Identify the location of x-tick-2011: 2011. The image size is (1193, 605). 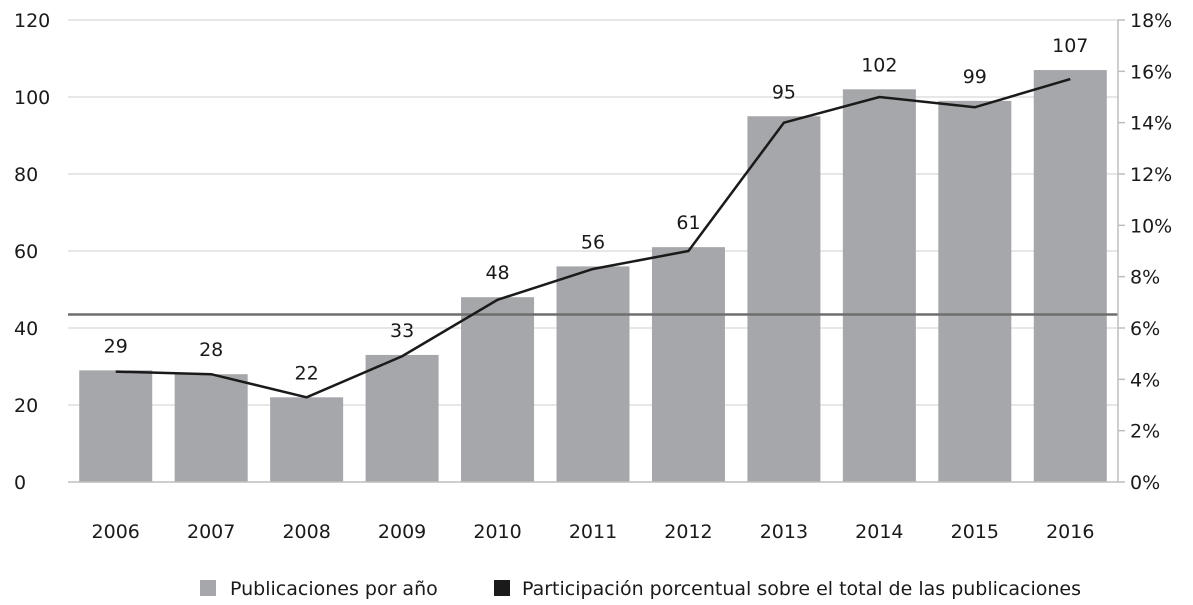
(593, 532).